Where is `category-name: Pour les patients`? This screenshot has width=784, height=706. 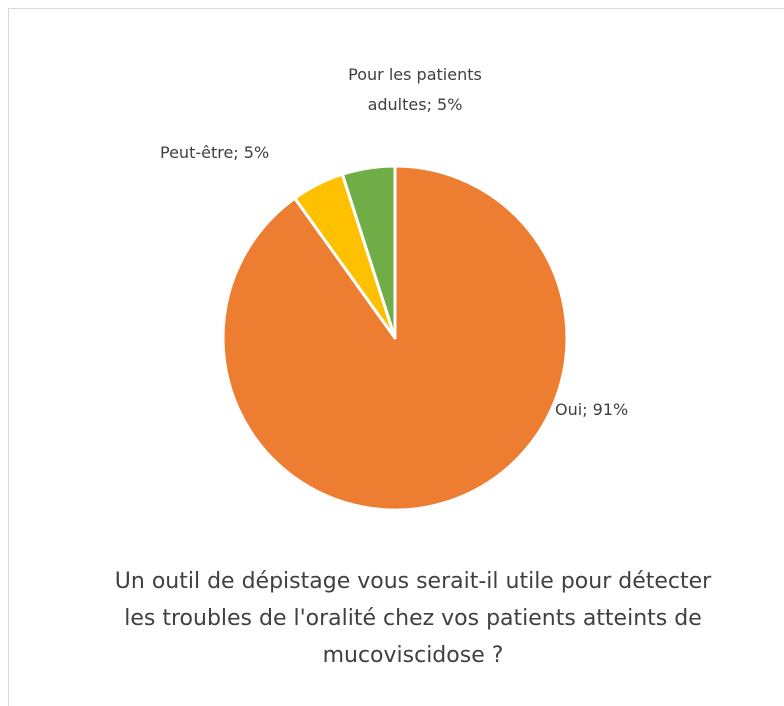
category-name: Pour les patients is located at coordinates (415, 74).